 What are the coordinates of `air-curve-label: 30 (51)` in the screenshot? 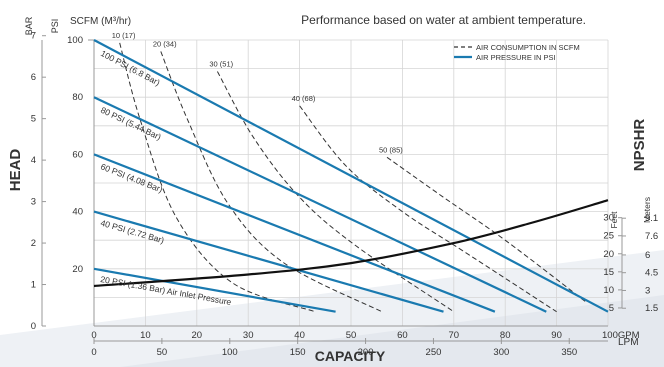 It's located at (221, 63).